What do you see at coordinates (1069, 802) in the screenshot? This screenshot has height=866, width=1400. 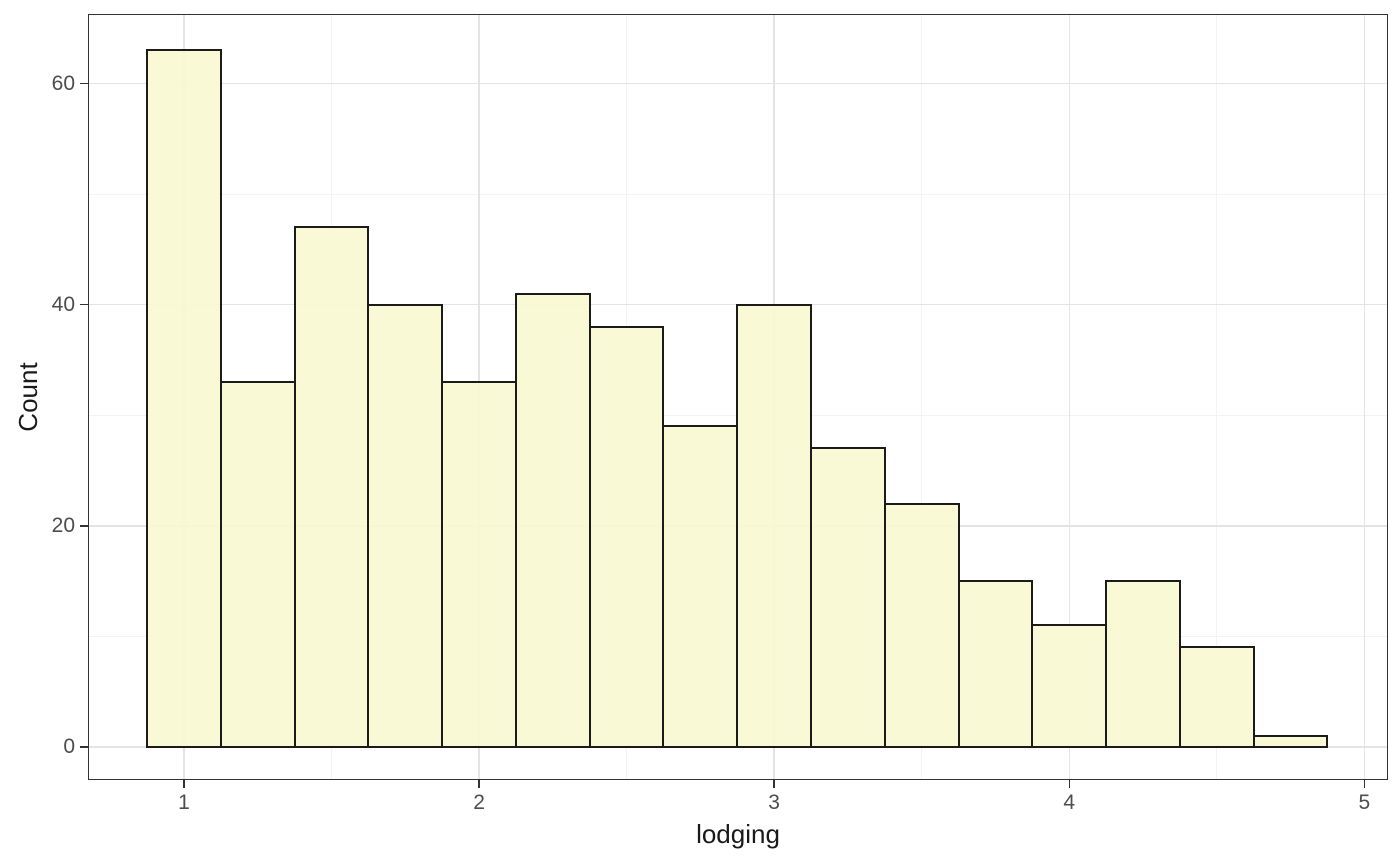 I see `x-tick-label: 4` at bounding box center [1069, 802].